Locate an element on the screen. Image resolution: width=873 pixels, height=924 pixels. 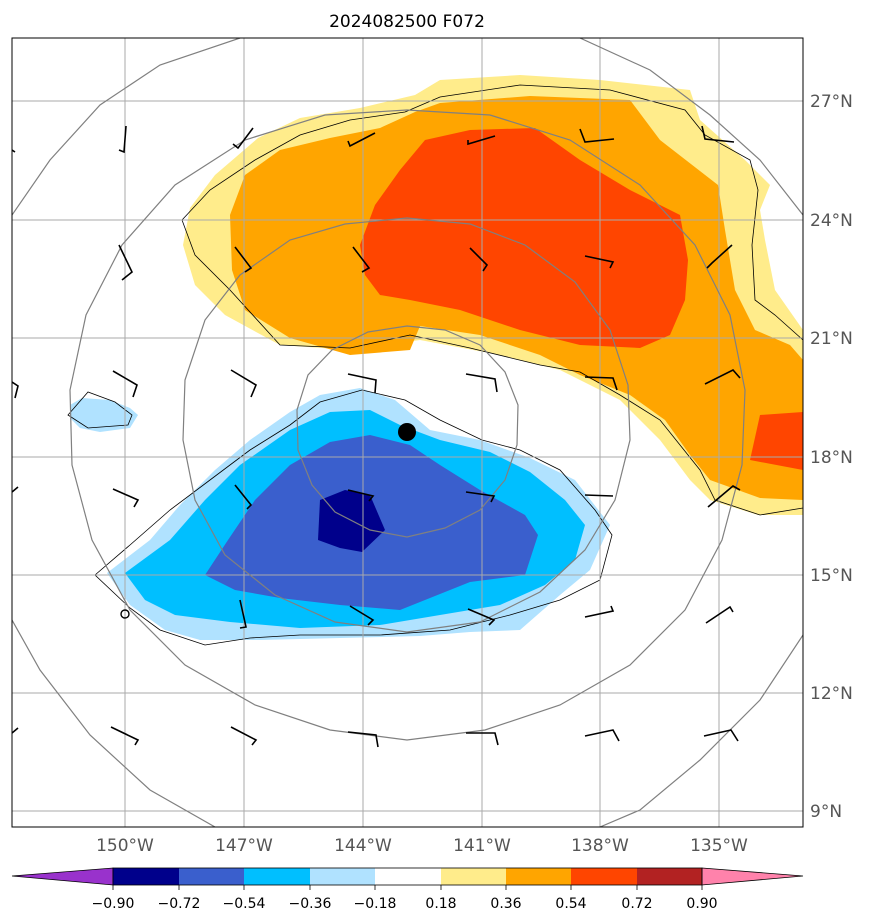
lat-label: 27°N is located at coordinates (831, 102).